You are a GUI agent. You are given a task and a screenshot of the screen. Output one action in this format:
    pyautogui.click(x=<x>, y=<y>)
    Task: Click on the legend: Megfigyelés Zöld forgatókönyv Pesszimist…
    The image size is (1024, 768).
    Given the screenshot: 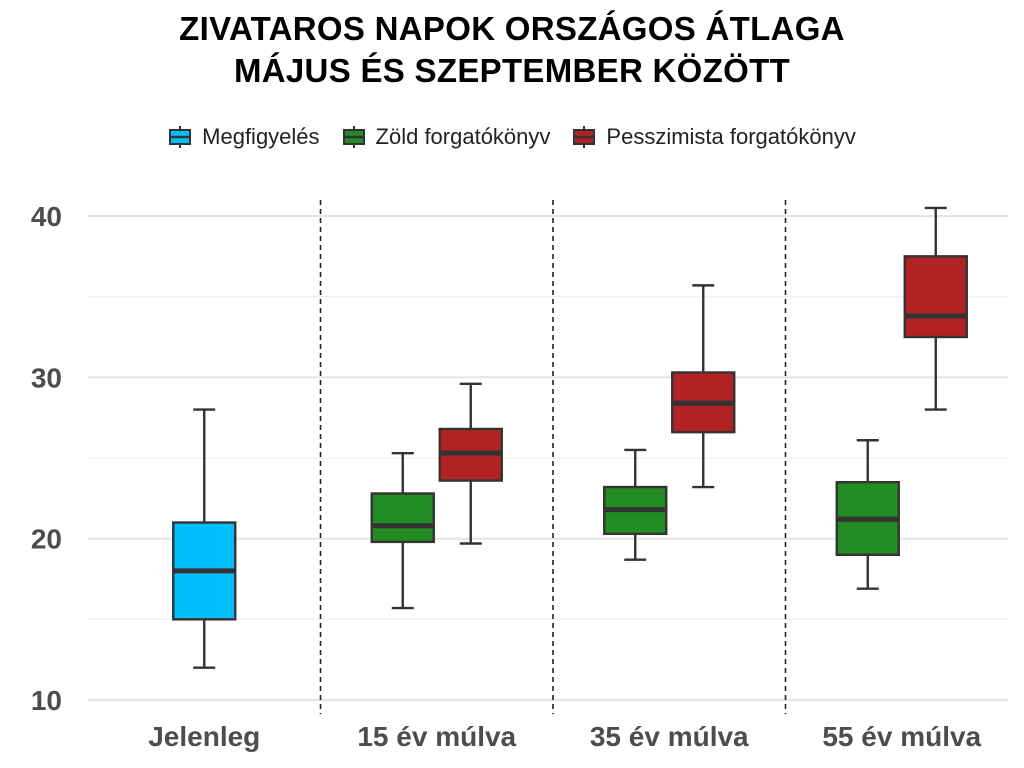 What is the action you would take?
    pyautogui.click(x=512, y=137)
    